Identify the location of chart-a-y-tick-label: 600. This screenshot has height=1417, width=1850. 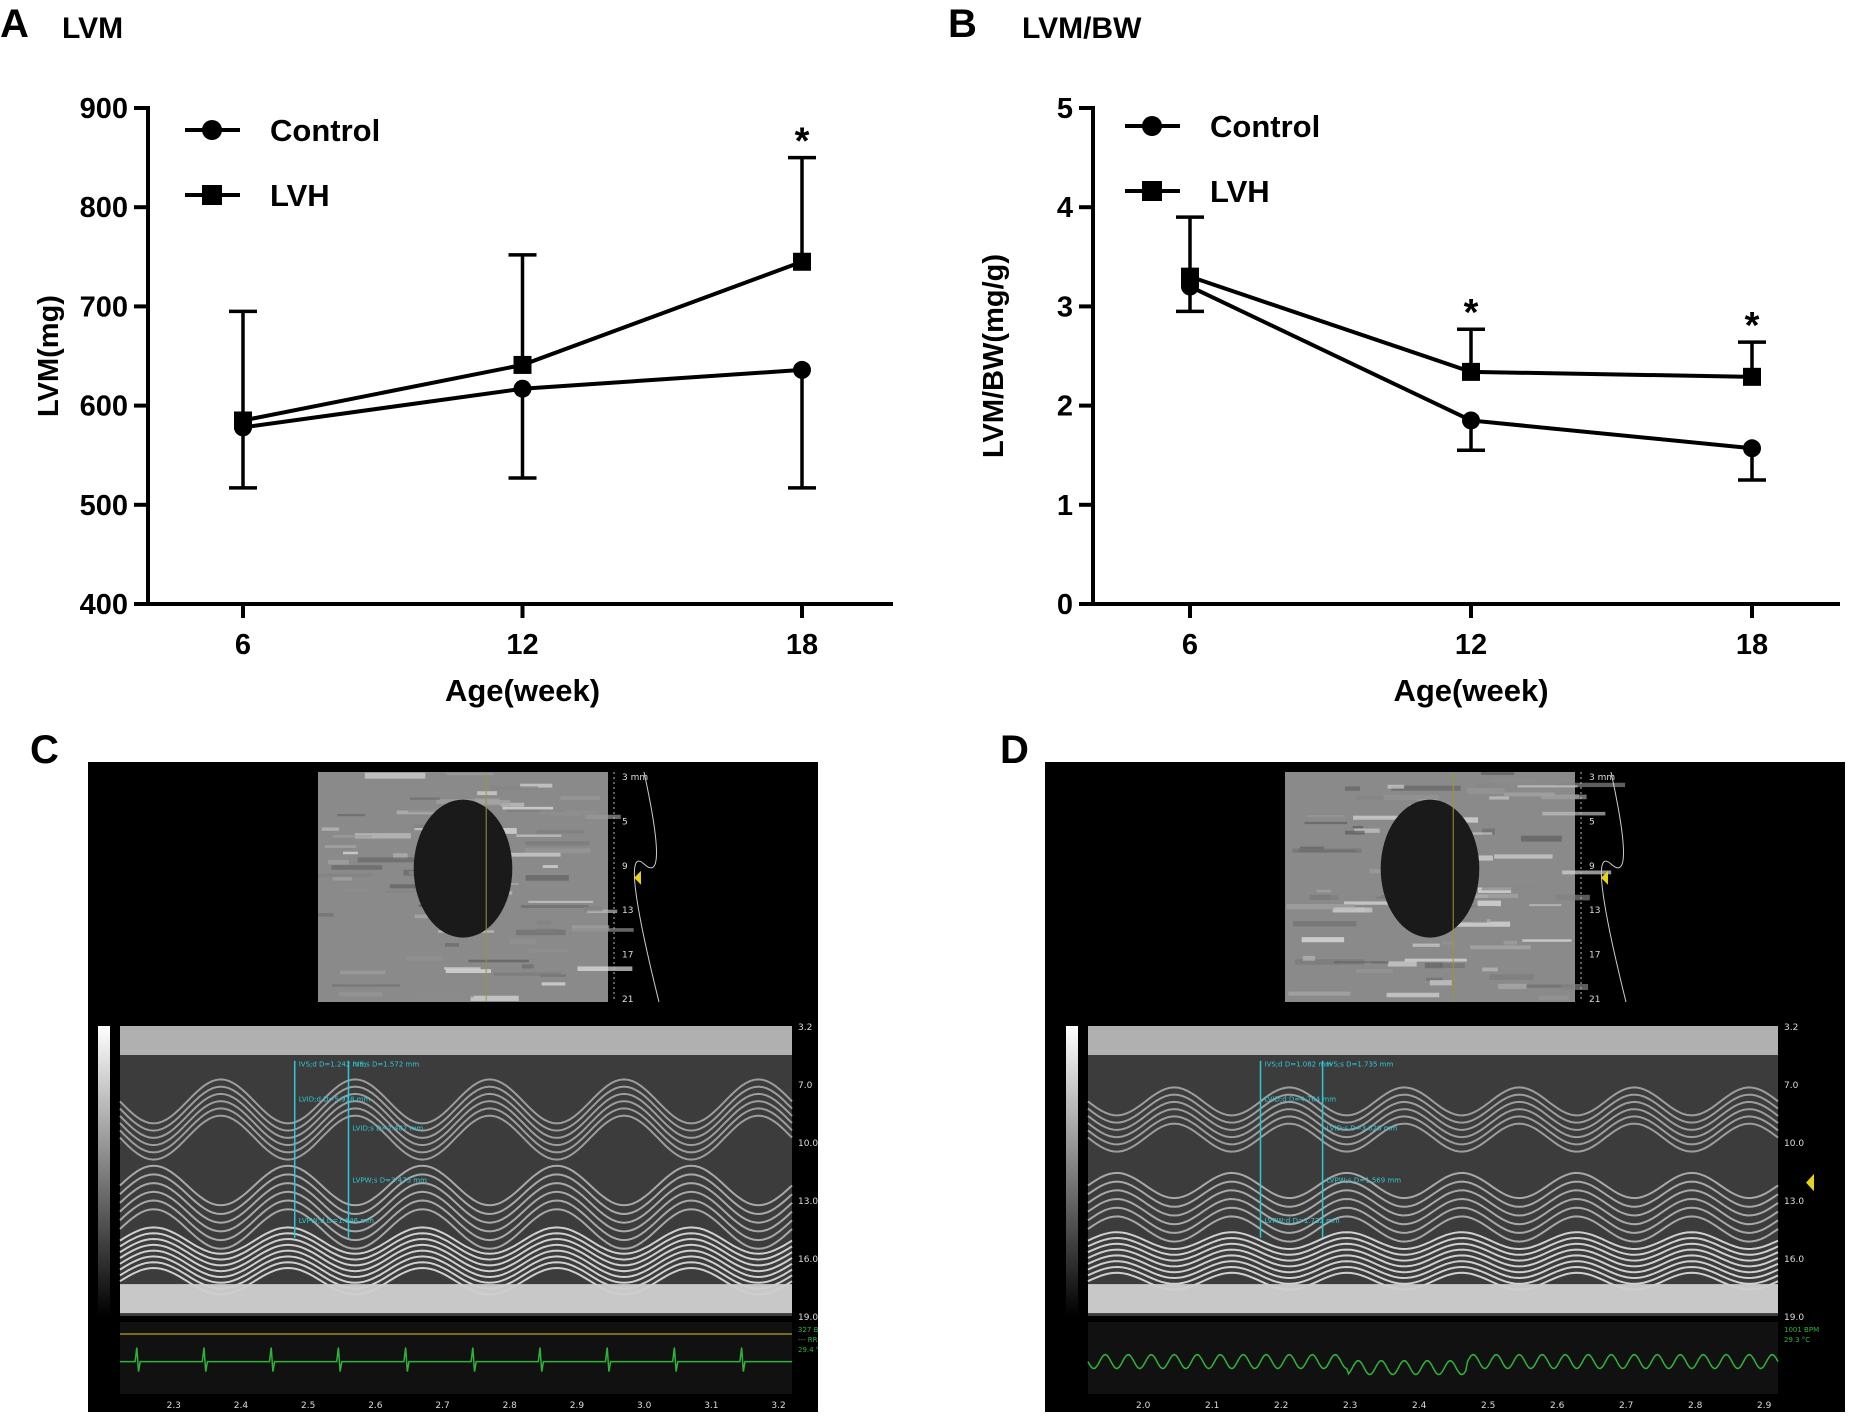
(104, 407).